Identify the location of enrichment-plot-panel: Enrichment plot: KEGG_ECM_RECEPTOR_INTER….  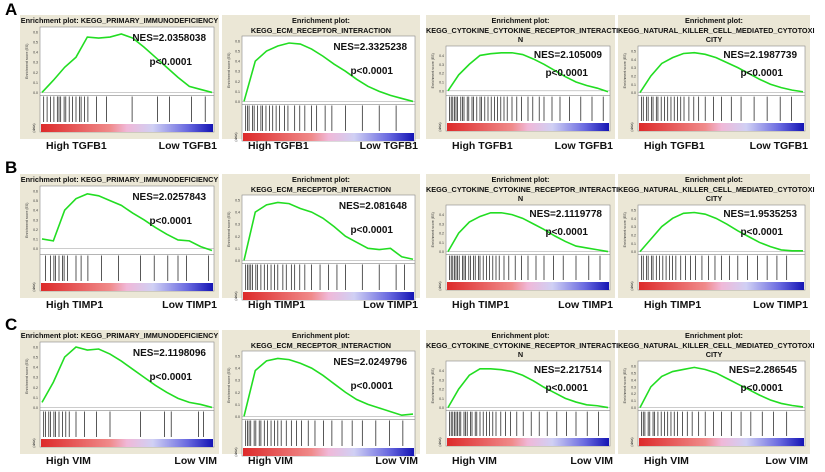
(321, 78).